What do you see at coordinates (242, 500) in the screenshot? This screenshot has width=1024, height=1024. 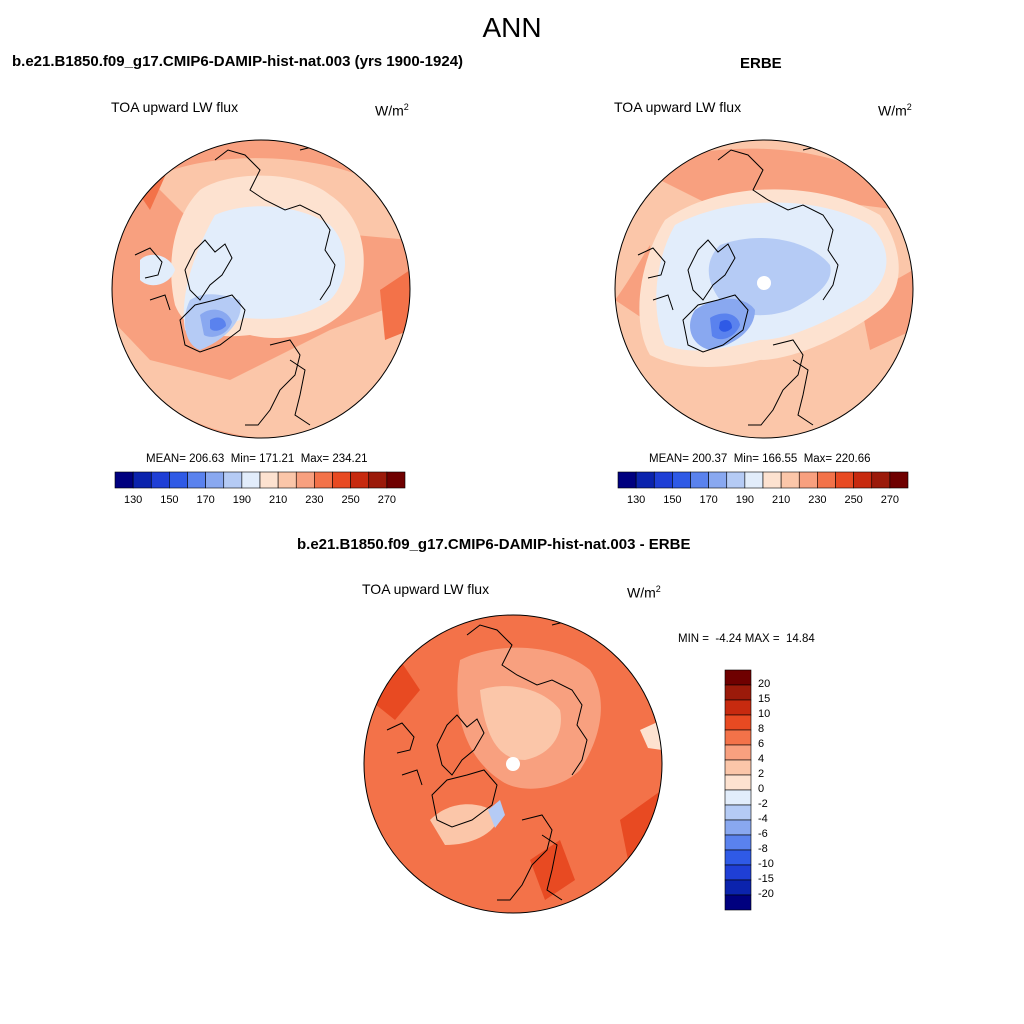 I see `colorbar-model-tick-label: 190` at bounding box center [242, 500].